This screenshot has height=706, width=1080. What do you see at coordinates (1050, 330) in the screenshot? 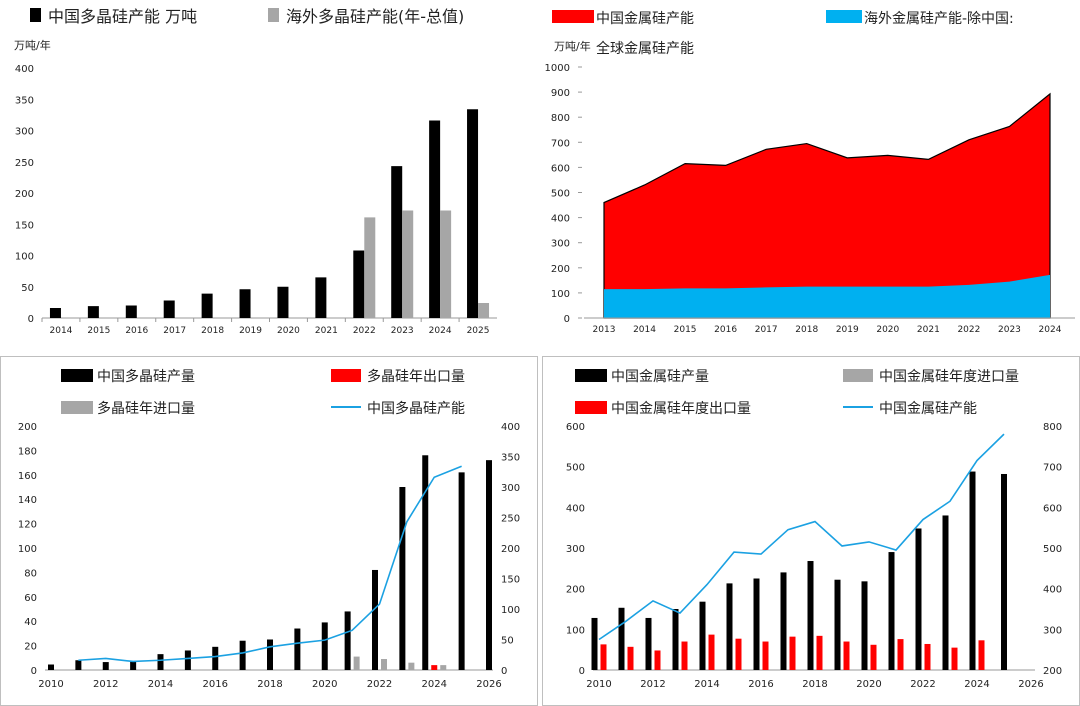
I see `x-tick-label: 2024` at bounding box center [1050, 330].